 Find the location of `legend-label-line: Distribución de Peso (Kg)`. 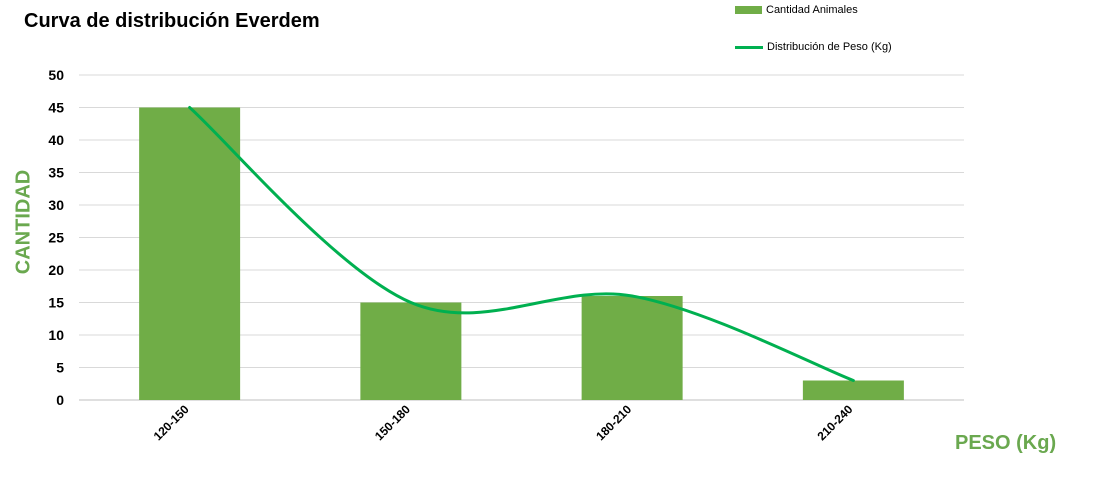

legend-label-line: Distribución de Peso (Kg) is located at coordinates (829, 47).